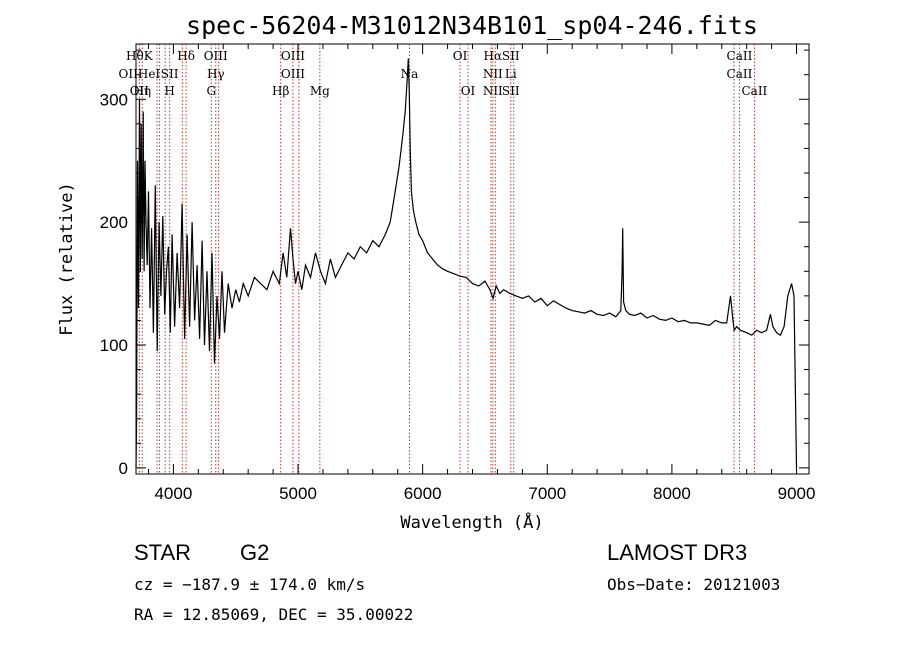 This screenshot has width=900, height=649. I want to click on x-axis-label: Wavelength (Å), so click(471, 522).